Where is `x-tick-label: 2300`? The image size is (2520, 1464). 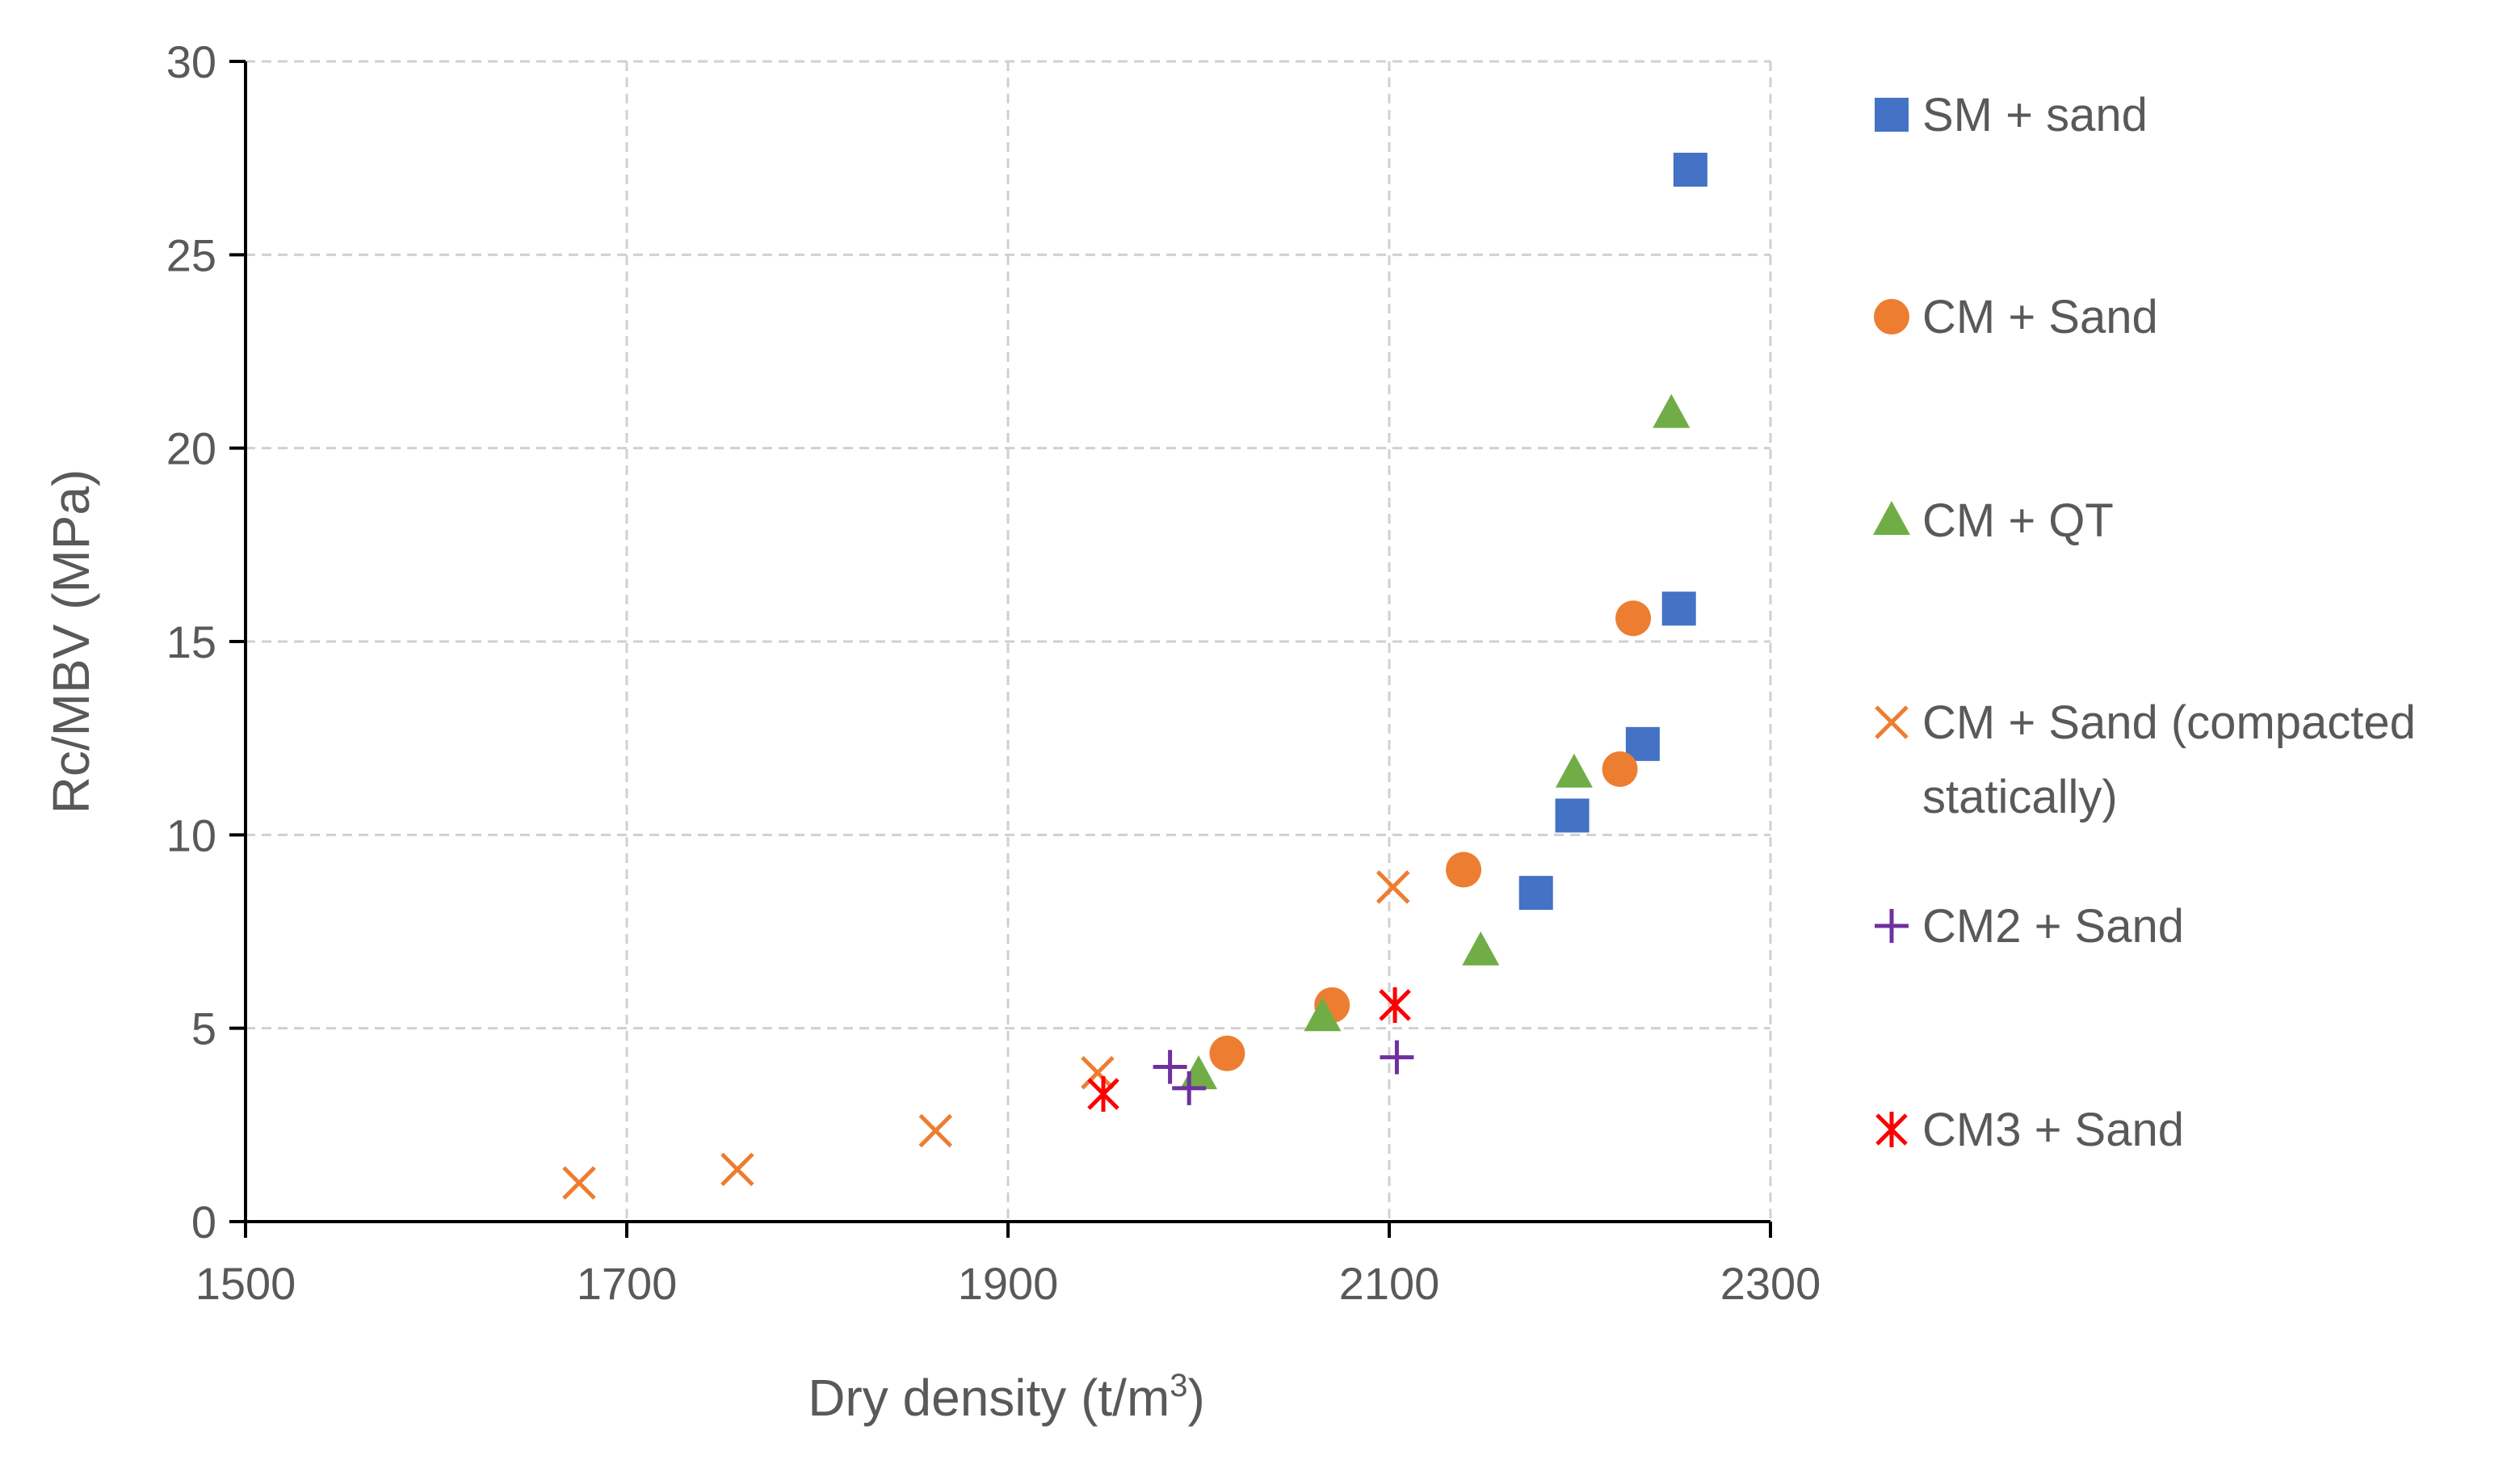
x-tick-label: 2300 is located at coordinates (1771, 1283).